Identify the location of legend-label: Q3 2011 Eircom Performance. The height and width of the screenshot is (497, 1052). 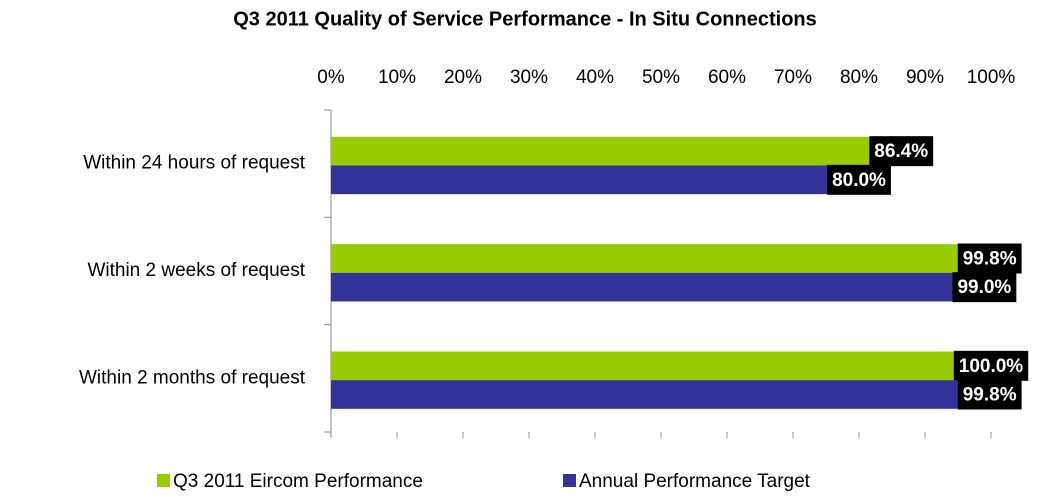
(298, 481).